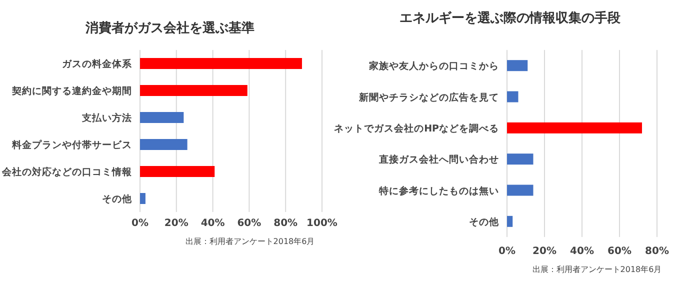 The width and height of the screenshot is (679, 283). Describe the element at coordinates (106, 118) in the screenshot. I see `y-tick-label: 支払い方法` at that location.